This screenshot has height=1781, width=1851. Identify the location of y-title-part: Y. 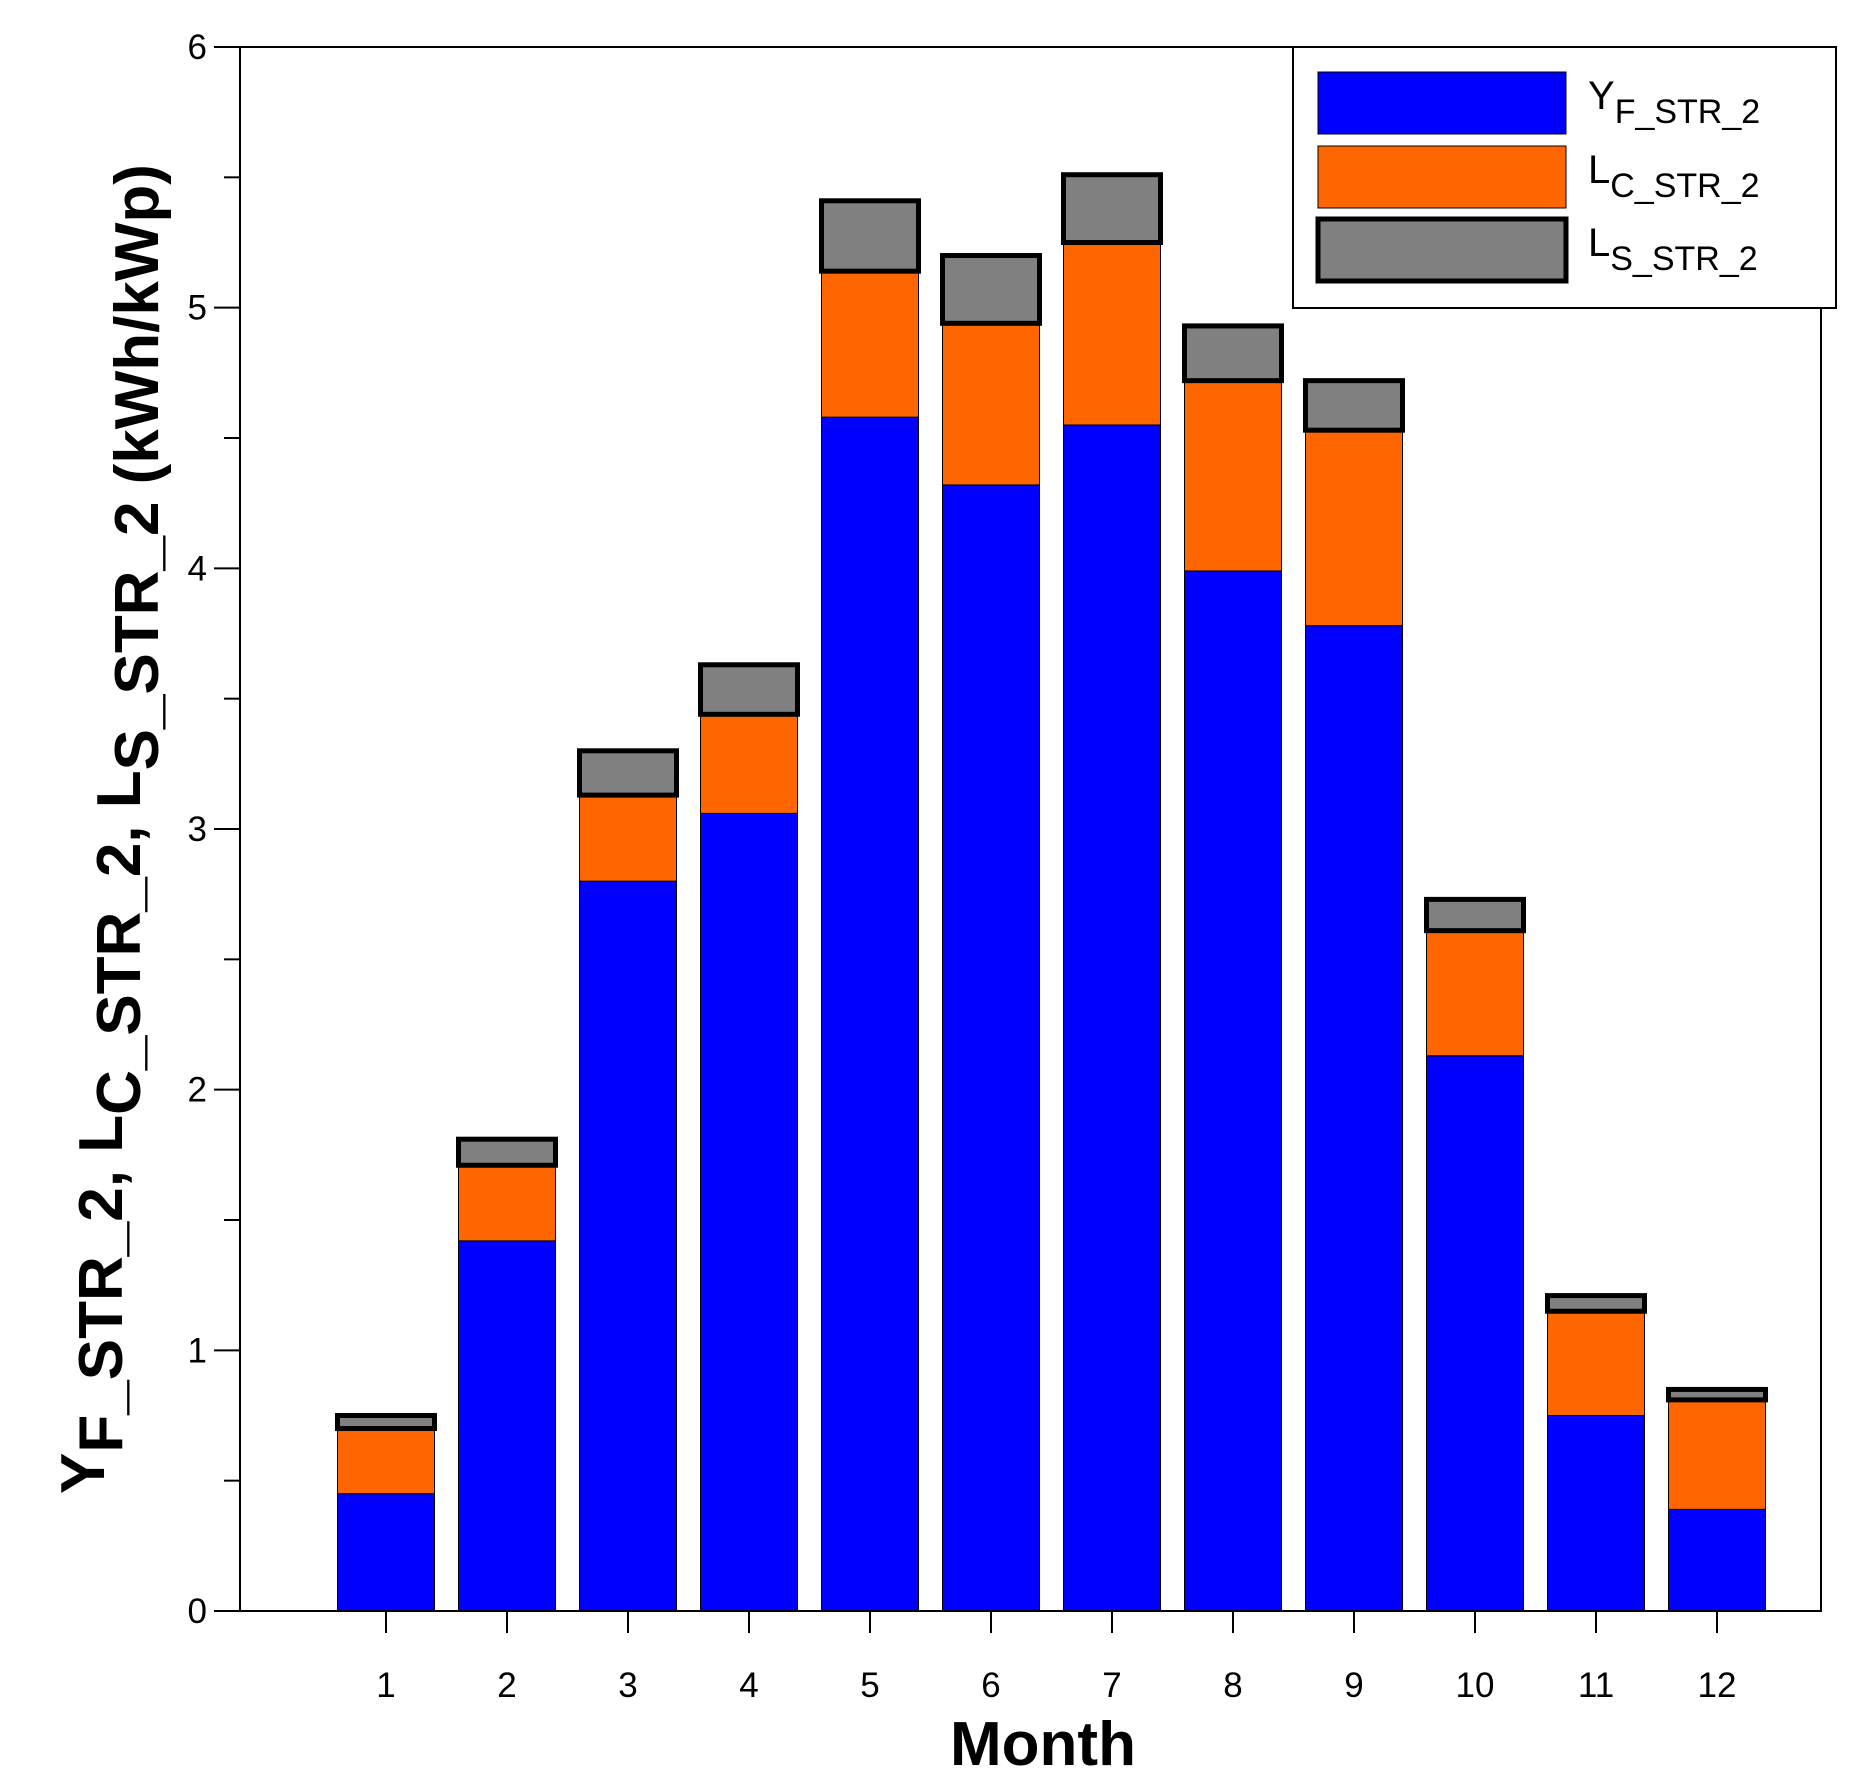
(83, 1473).